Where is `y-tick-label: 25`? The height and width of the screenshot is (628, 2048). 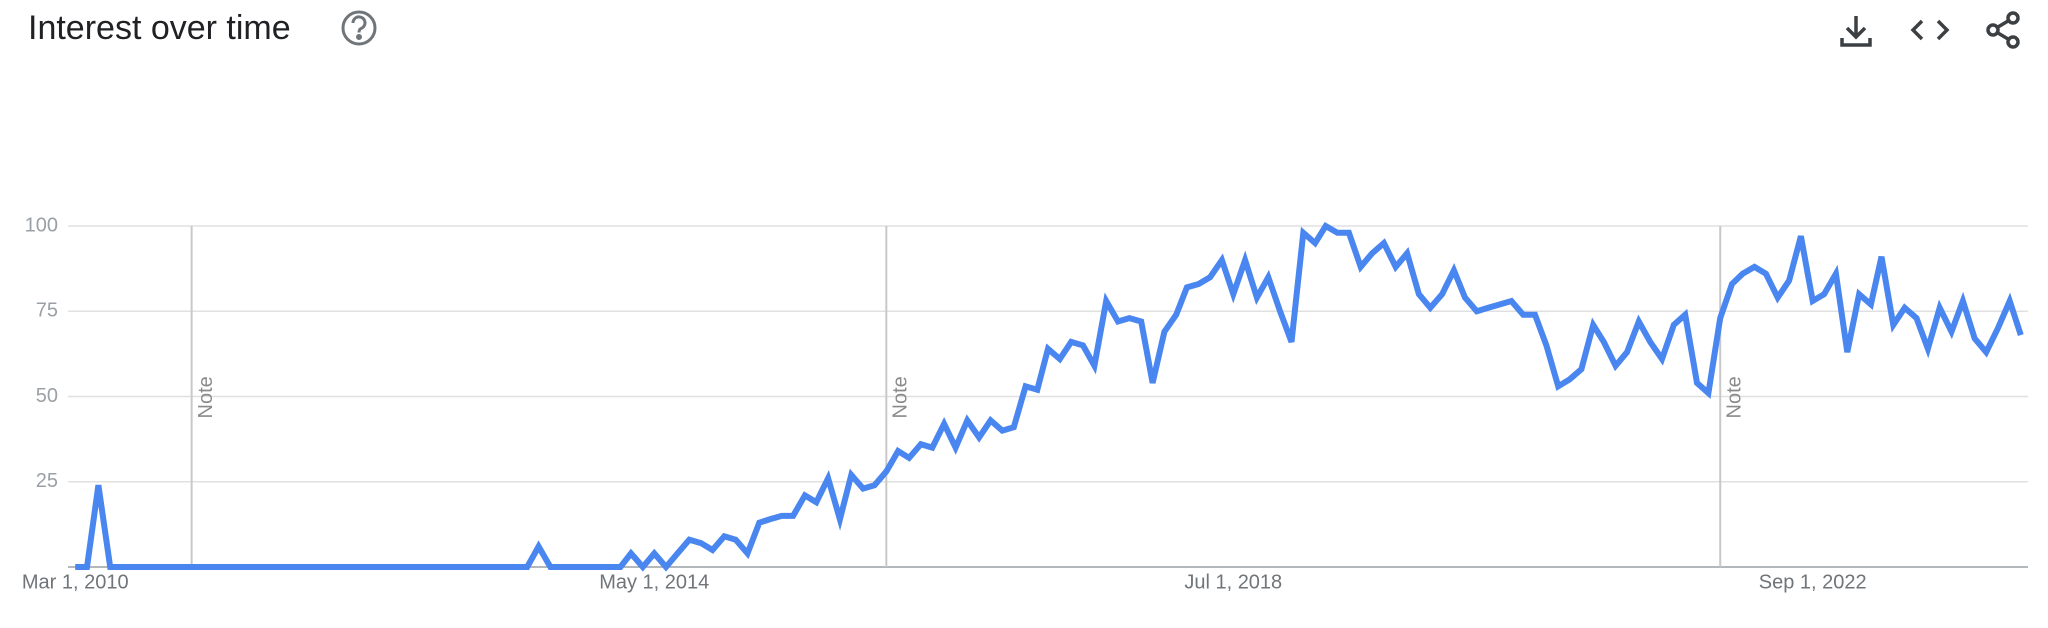
y-tick-label: 25 is located at coordinates (47, 481).